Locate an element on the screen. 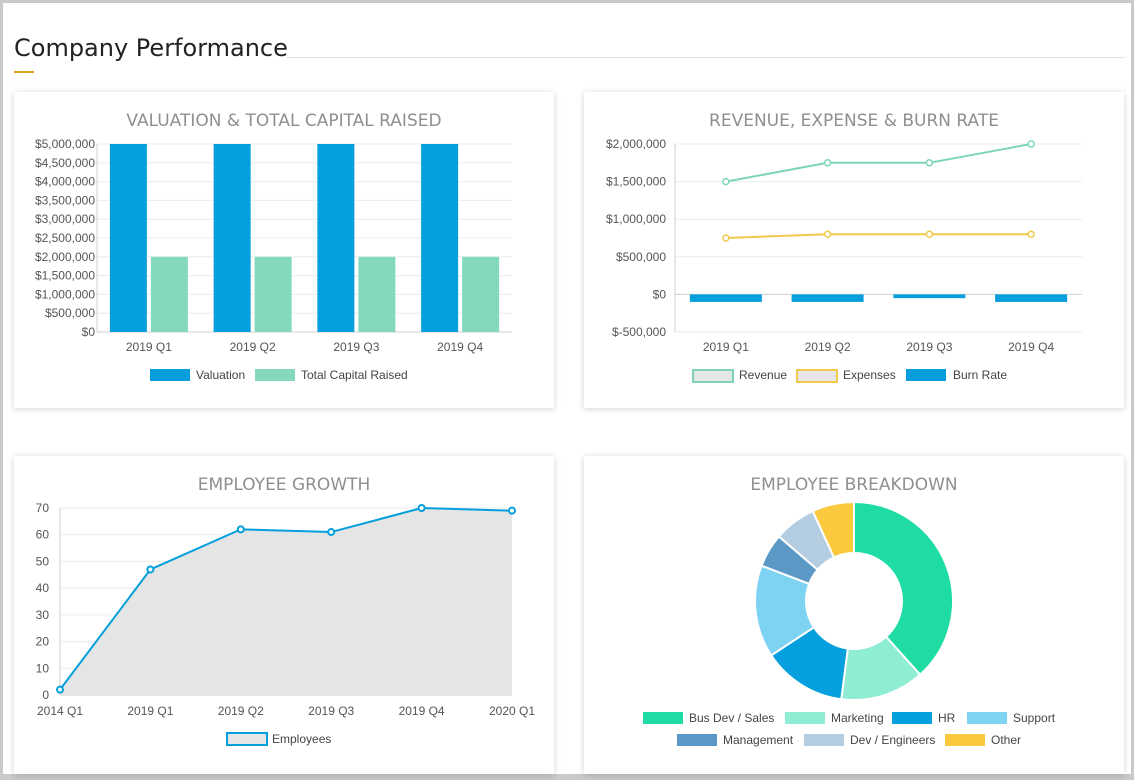  legend-label: Expenses is located at coordinates (869, 375).